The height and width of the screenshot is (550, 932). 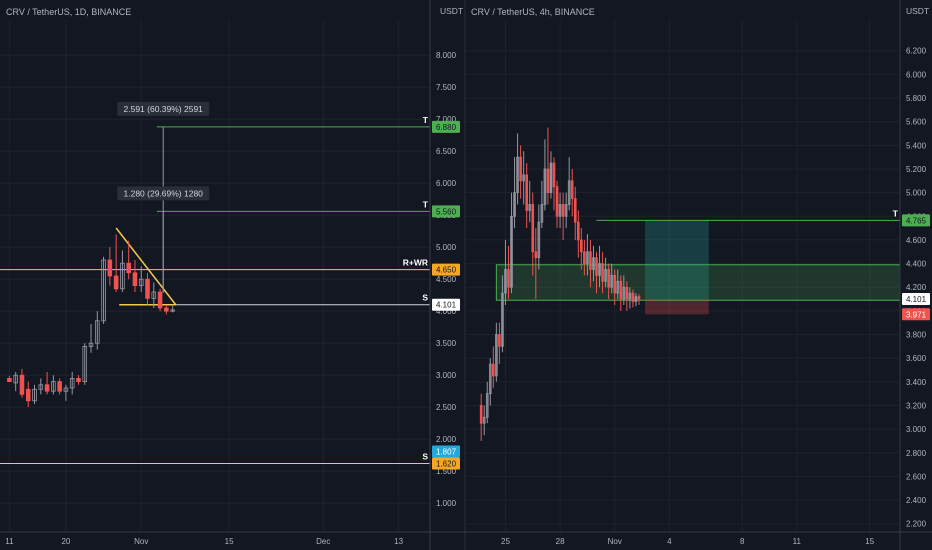 What do you see at coordinates (916, 51) in the screenshot?
I see `y-tick-label: 6.200` at bounding box center [916, 51].